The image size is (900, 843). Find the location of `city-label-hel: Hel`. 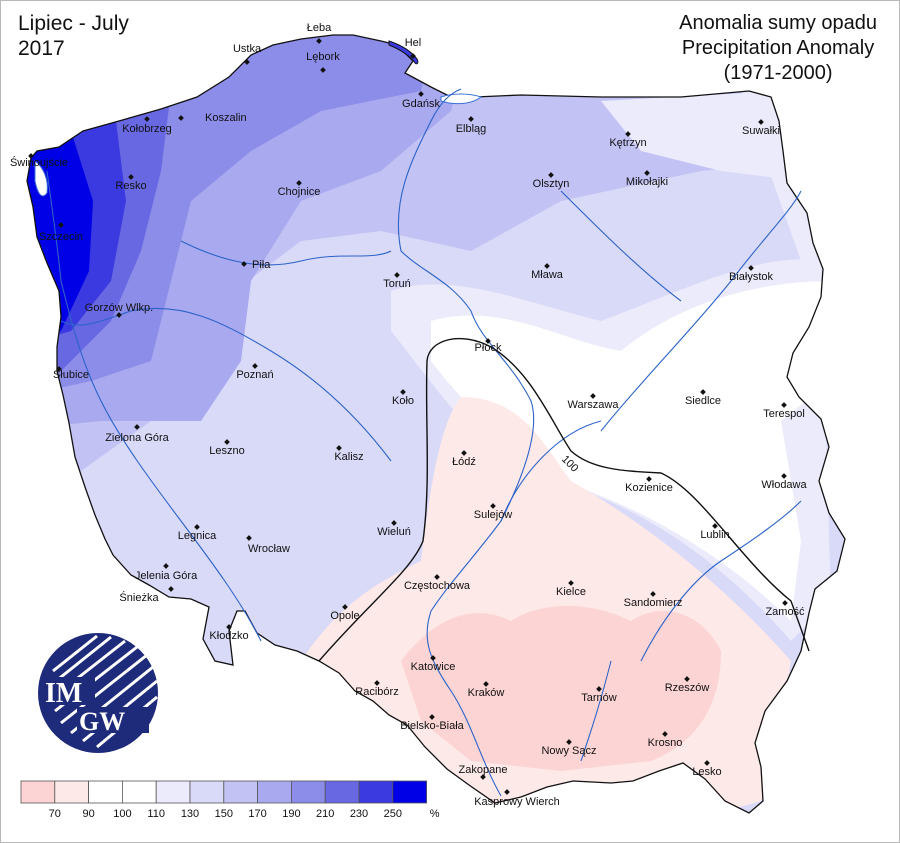

city-label-hel: Hel is located at coordinates (413, 43).